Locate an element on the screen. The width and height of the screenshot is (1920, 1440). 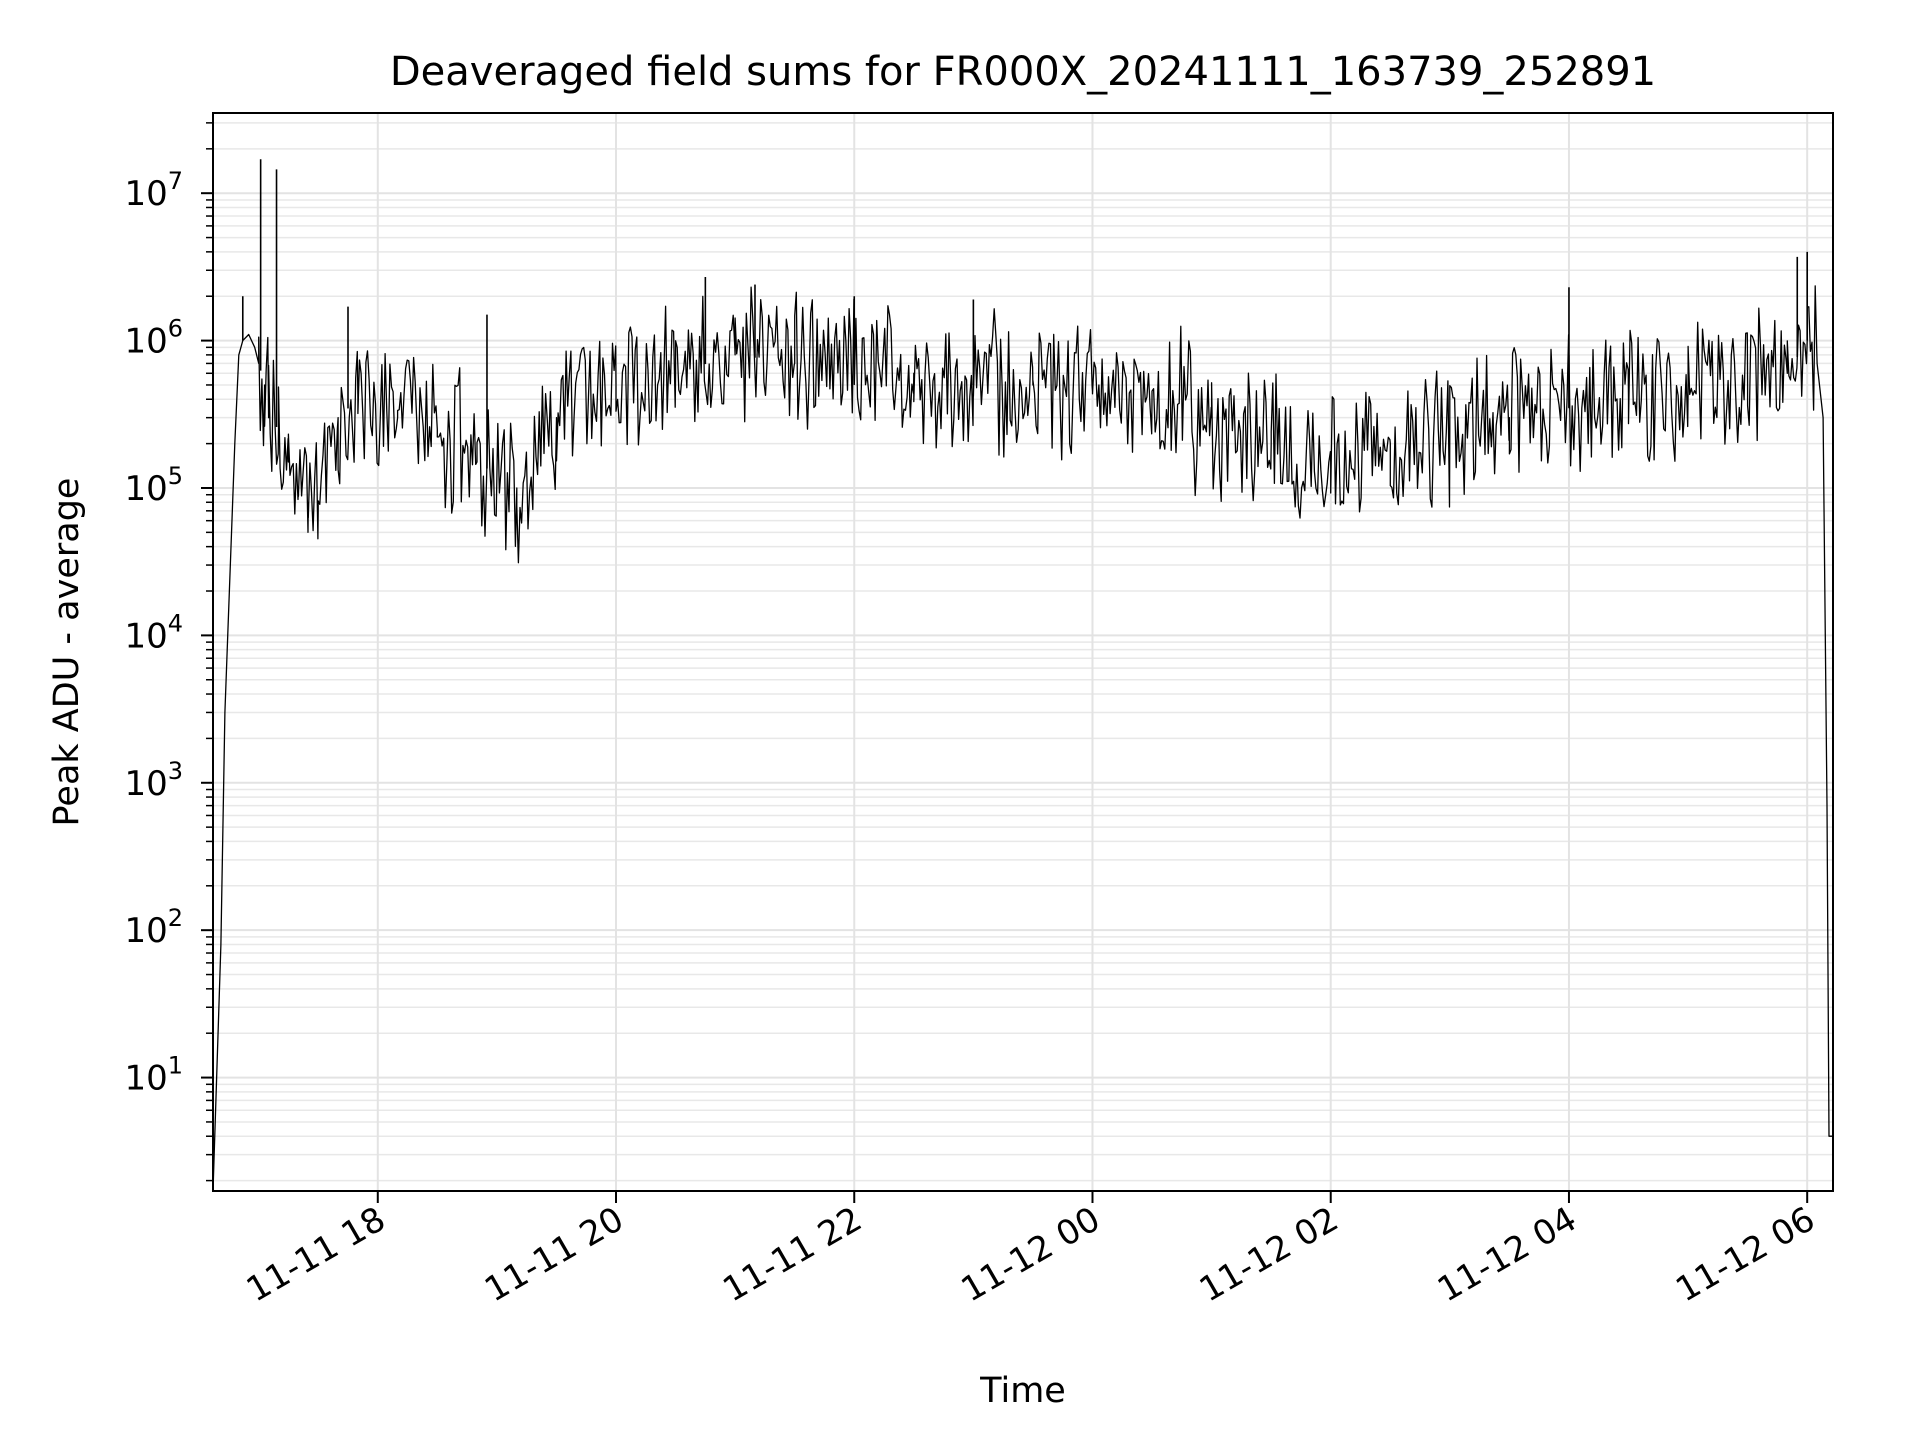
y-tick-label: 10⁶ is located at coordinates (153, 338).